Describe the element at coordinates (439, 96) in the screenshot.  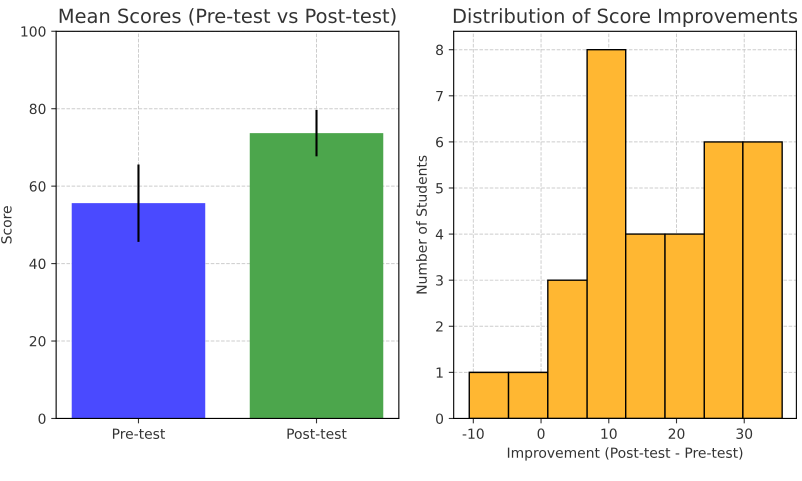
I see `y-tick-label: 7` at that location.